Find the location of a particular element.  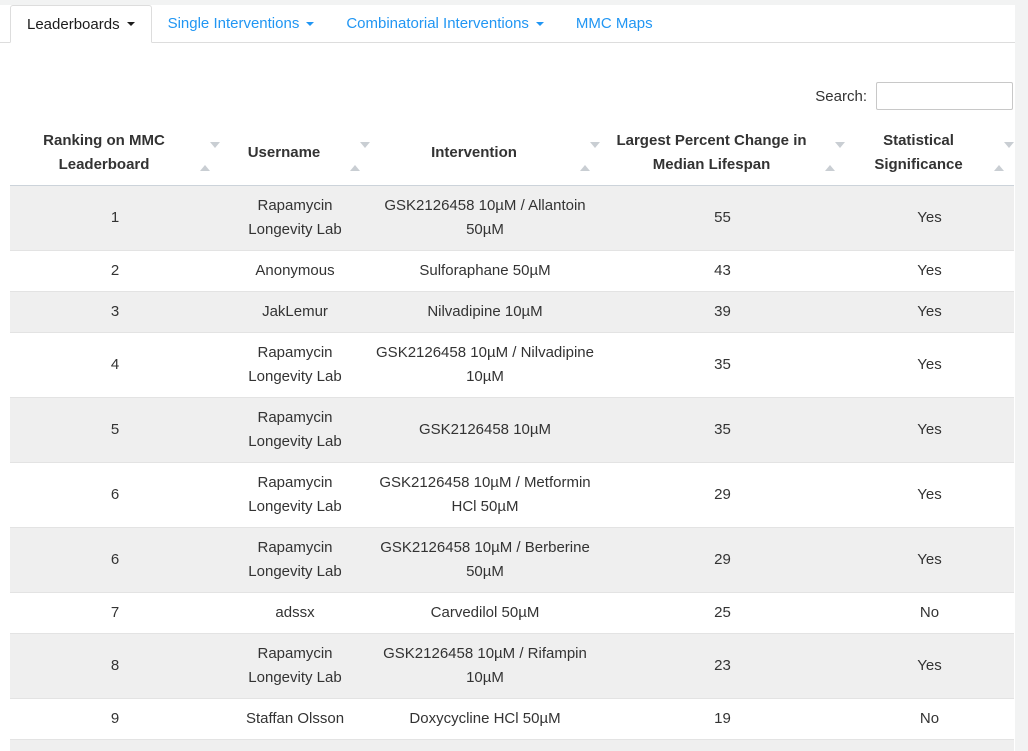

tab-combinatorial-interventions: Combinatorial Interventions is located at coordinates (445, 23).